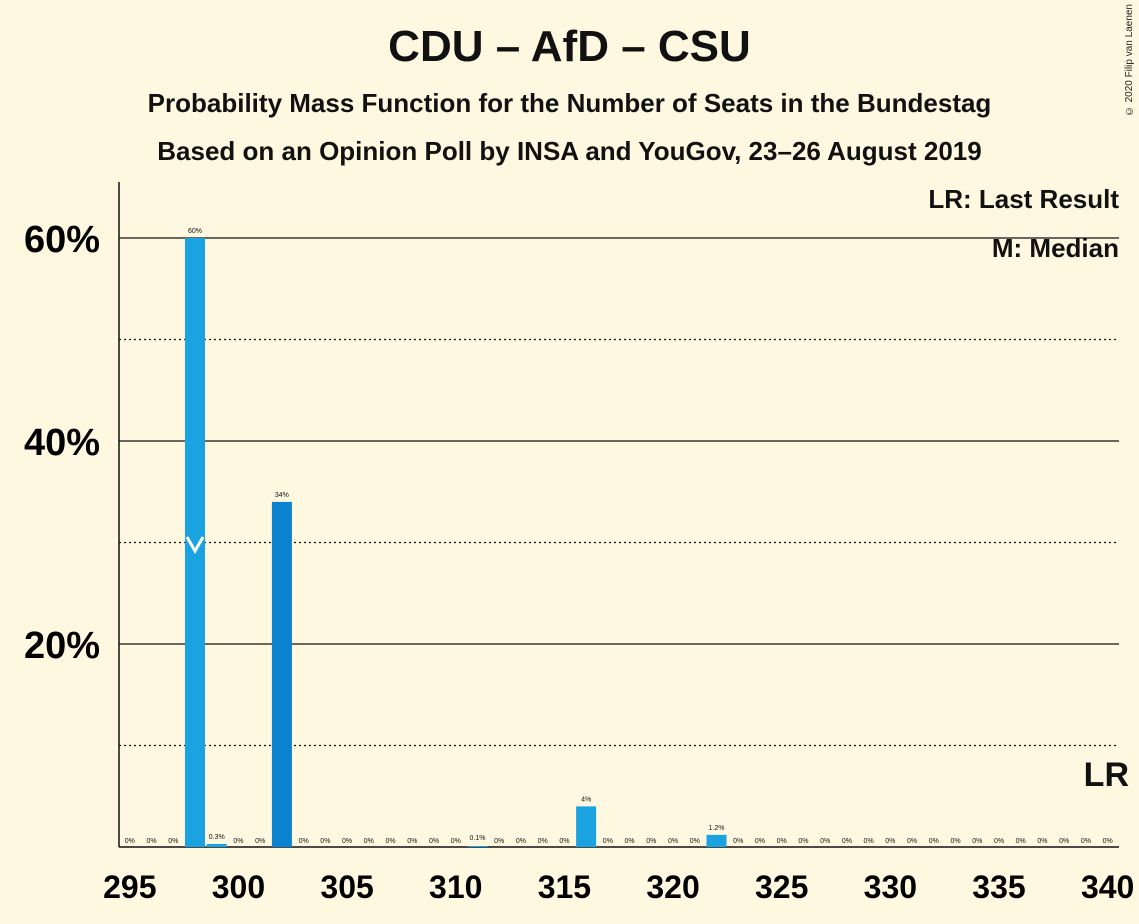 The width and height of the screenshot is (1139, 924). I want to click on bar-value-label: 0.3%, so click(217, 837).